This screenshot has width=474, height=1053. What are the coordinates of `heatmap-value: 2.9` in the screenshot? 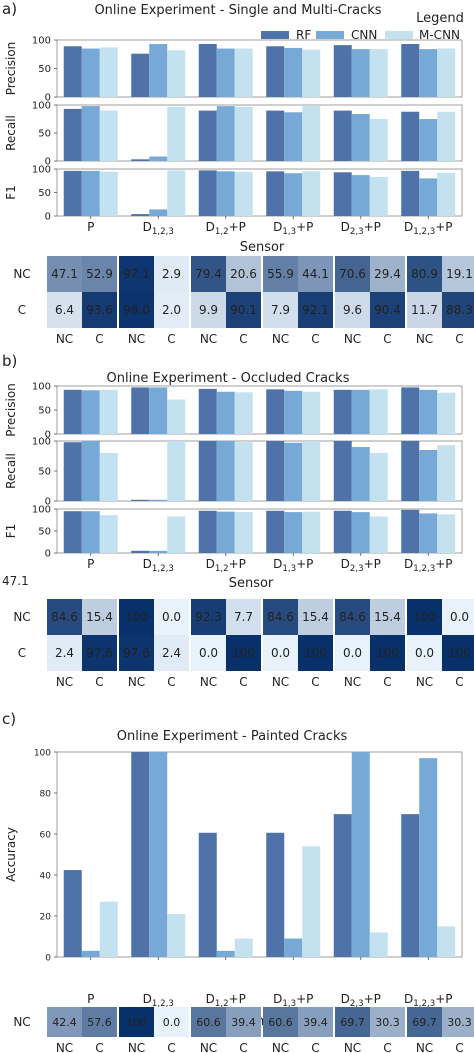 It's located at (171, 274).